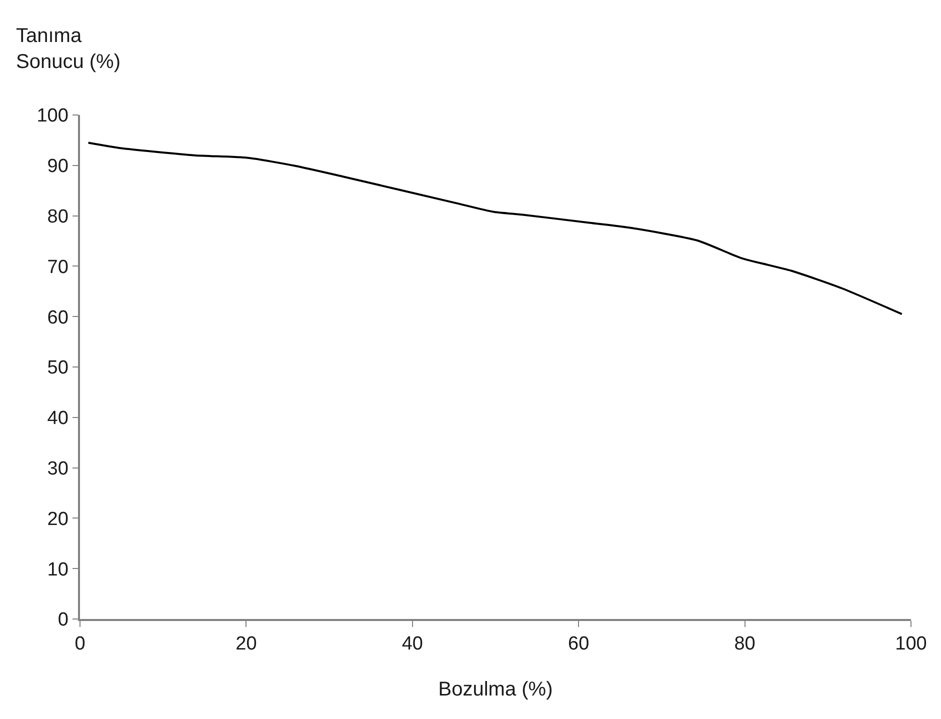 Image resolution: width=941 pixels, height=719 pixels. Describe the element at coordinates (579, 644) in the screenshot. I see `x-tick-label: 60` at that location.